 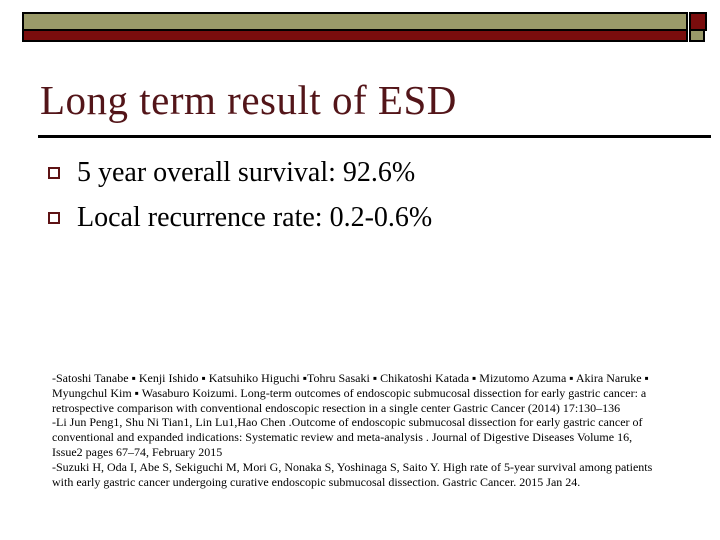 I want to click on header-olive-square, so click(x=697, y=35).